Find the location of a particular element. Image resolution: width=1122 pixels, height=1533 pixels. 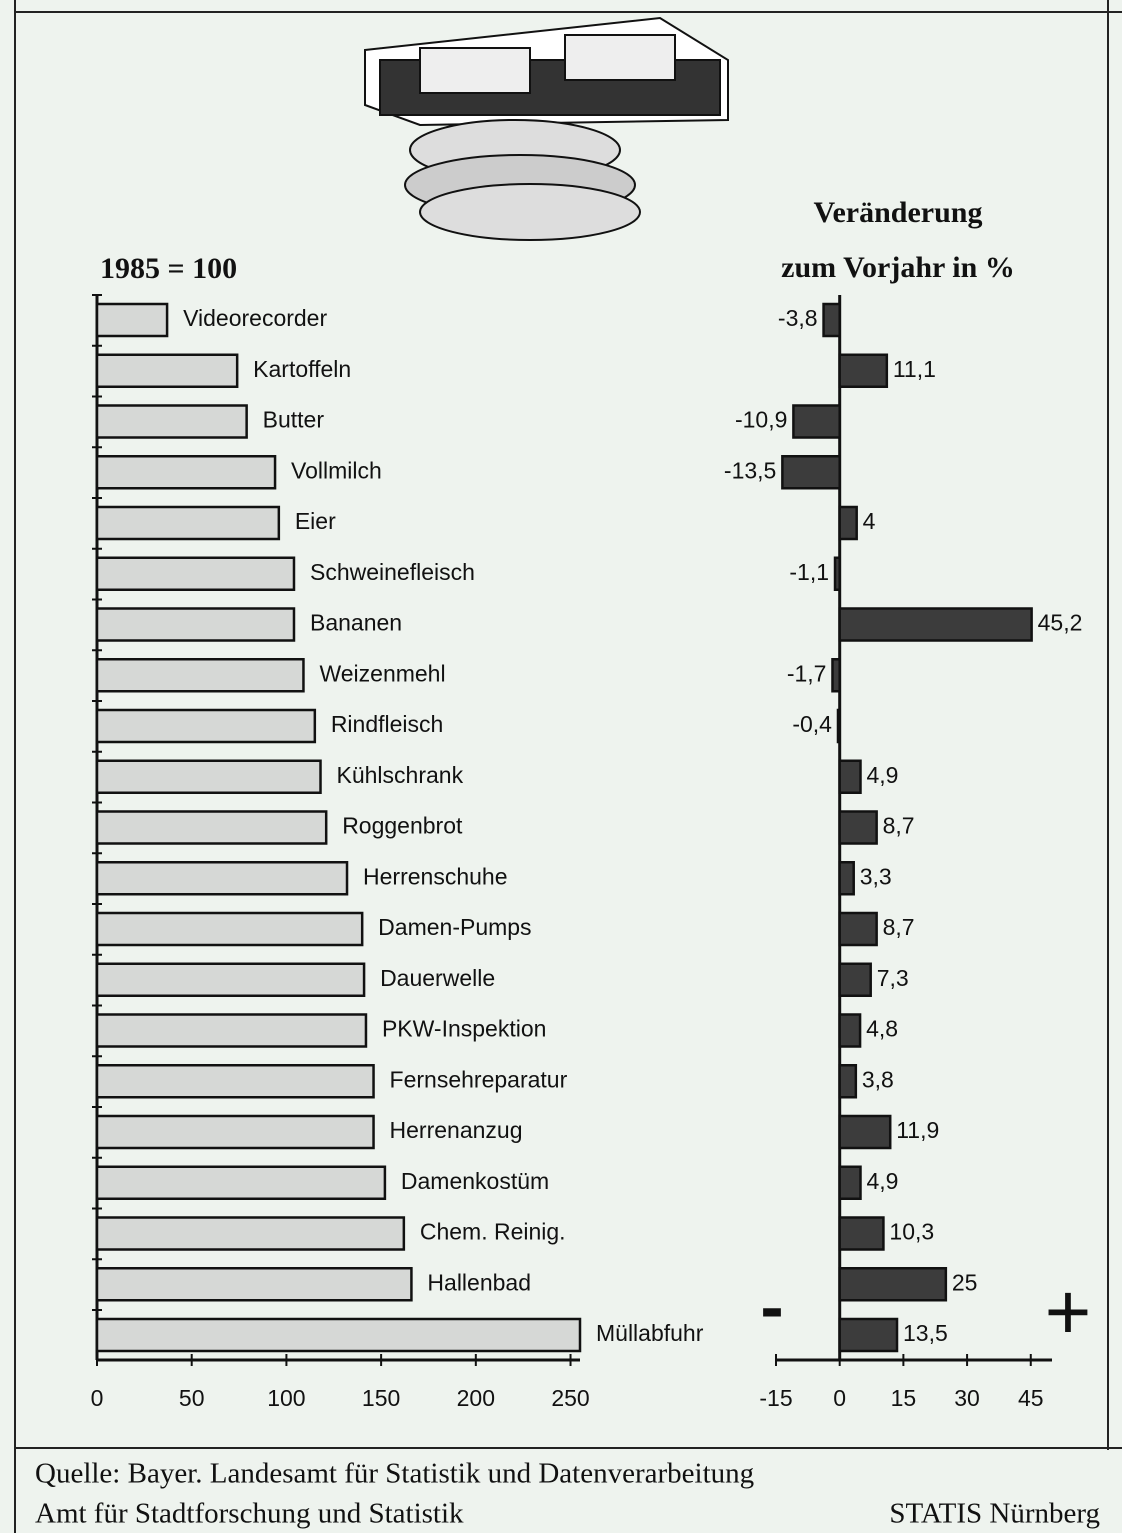

value-label: 7,3 is located at coordinates (893, 978).